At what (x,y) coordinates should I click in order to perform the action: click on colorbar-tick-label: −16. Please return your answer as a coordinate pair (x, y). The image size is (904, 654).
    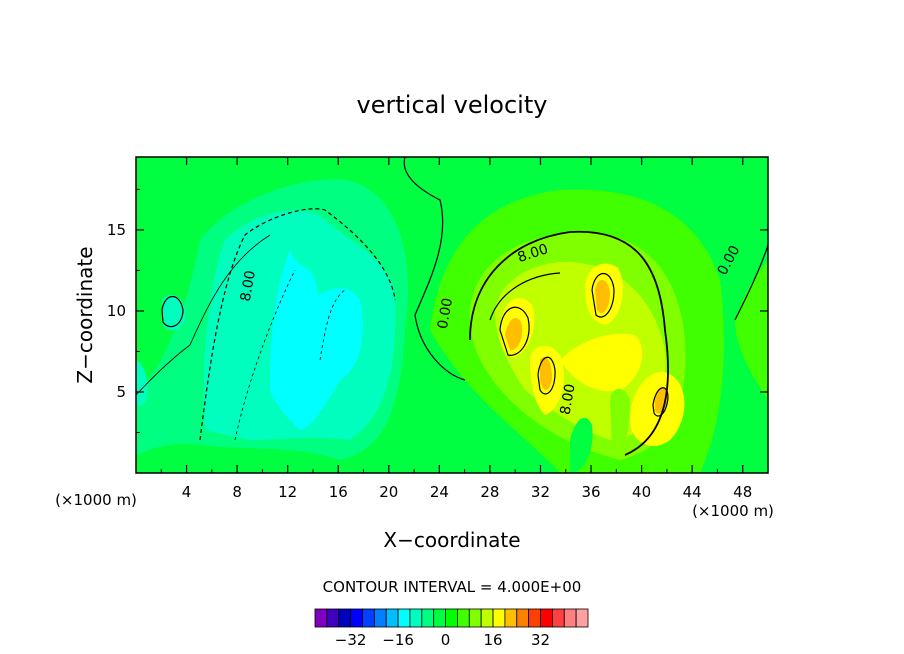
    Looking at the image, I should click on (398, 640).